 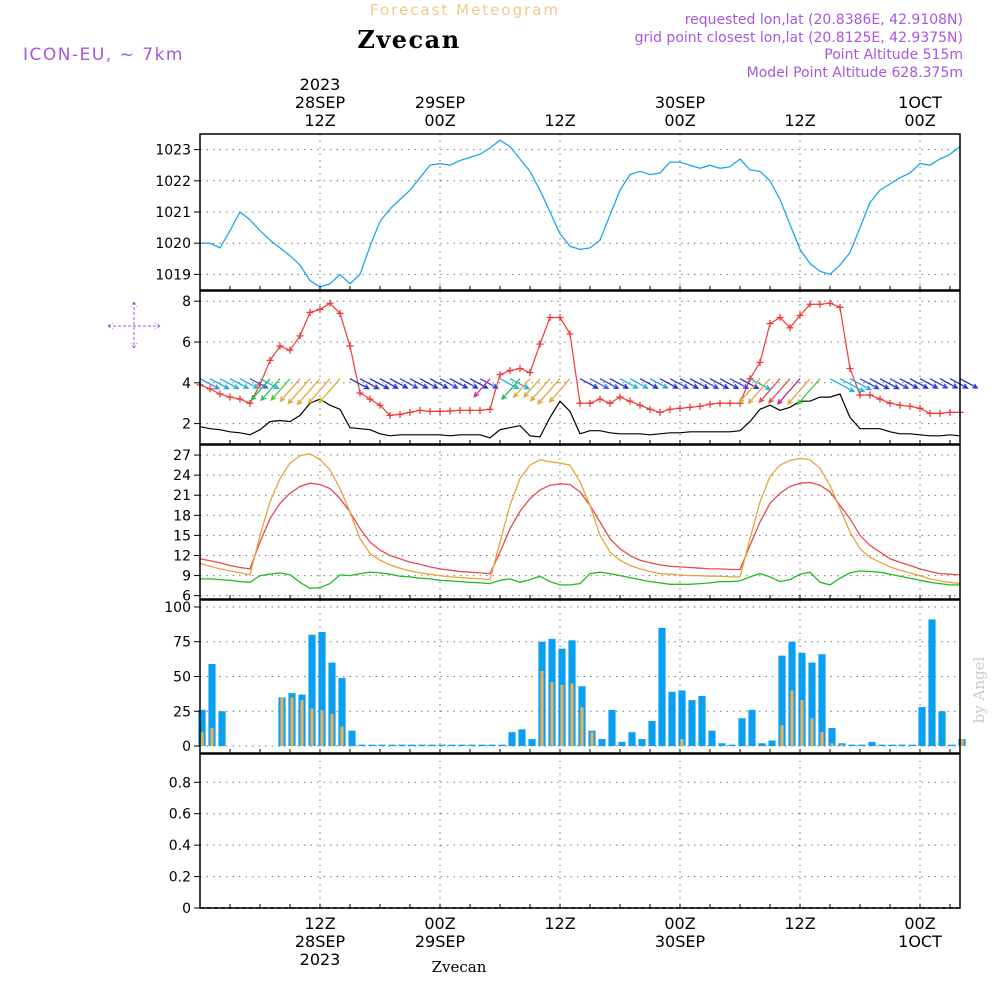 I want to click on chart-main-title: Forecast Meteogram, so click(x=465, y=10).